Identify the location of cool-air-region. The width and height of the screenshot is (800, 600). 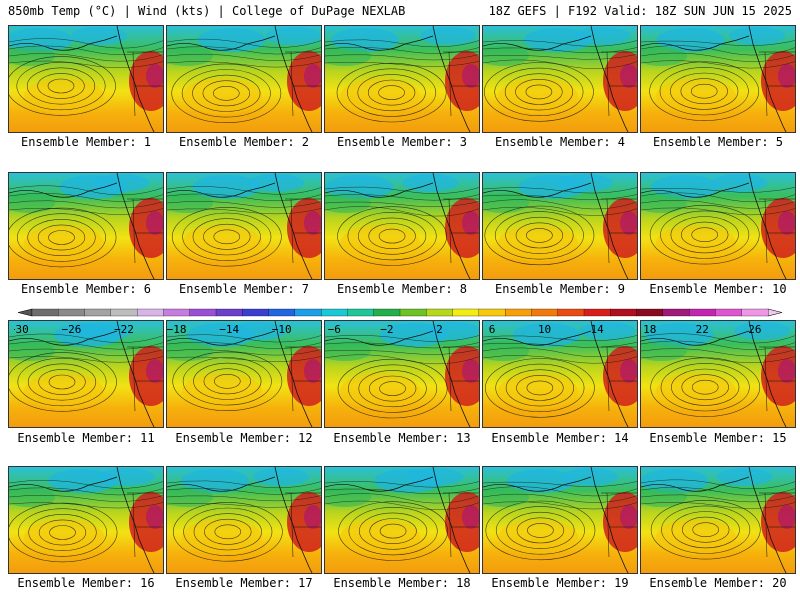
(506, 351).